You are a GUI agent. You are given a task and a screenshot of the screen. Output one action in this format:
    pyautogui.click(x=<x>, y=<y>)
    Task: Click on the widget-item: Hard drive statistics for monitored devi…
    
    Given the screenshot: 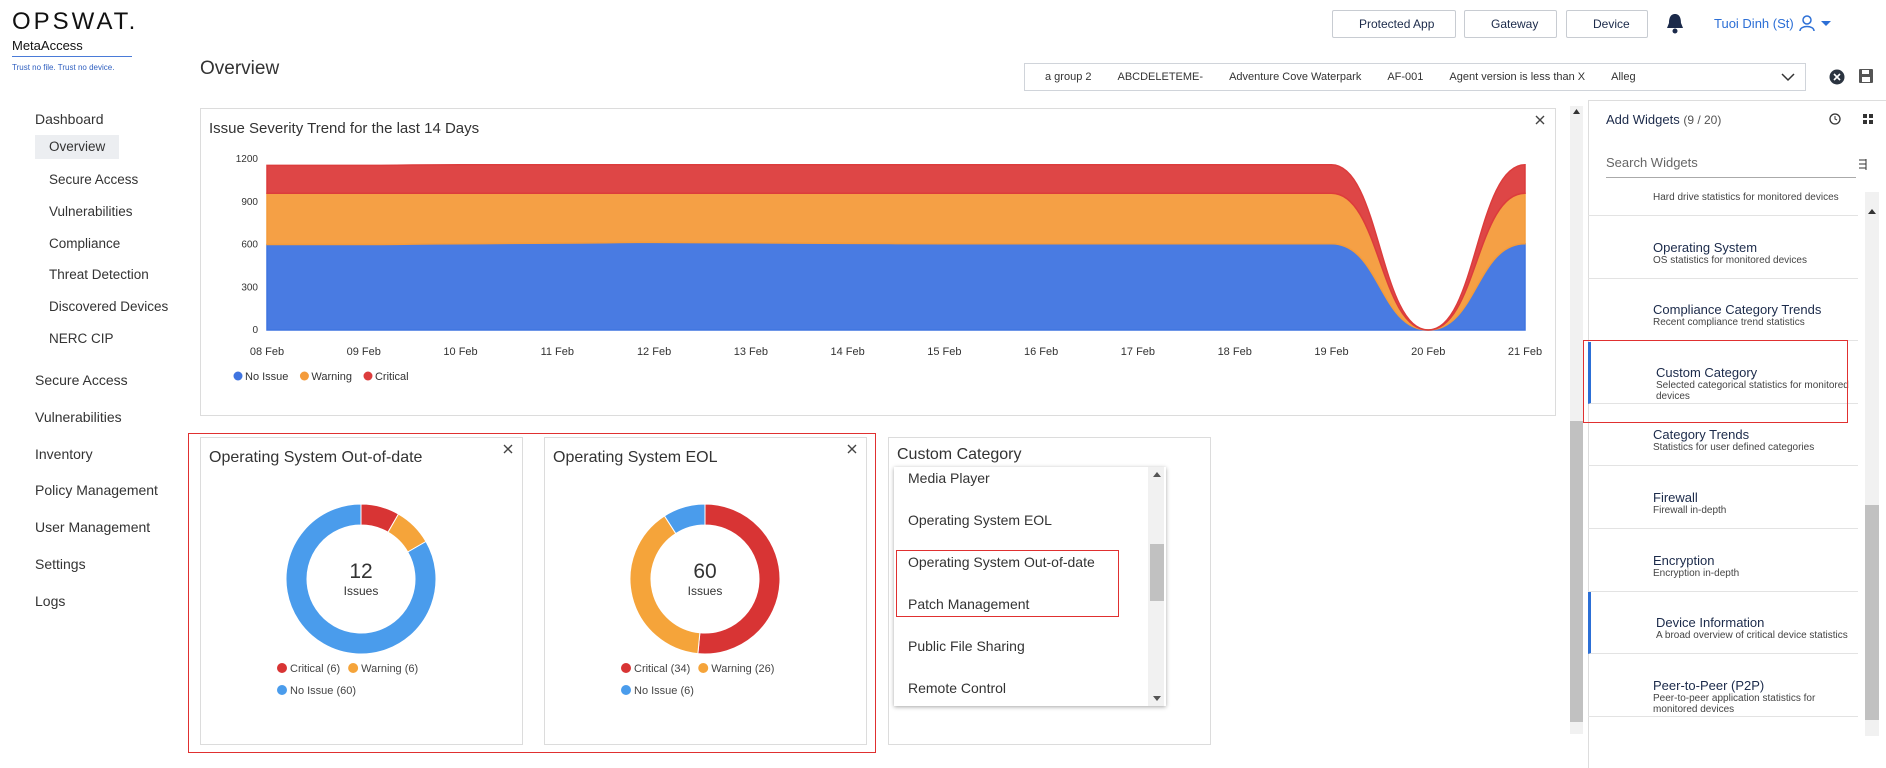 What is the action you would take?
    pyautogui.click(x=1723, y=204)
    